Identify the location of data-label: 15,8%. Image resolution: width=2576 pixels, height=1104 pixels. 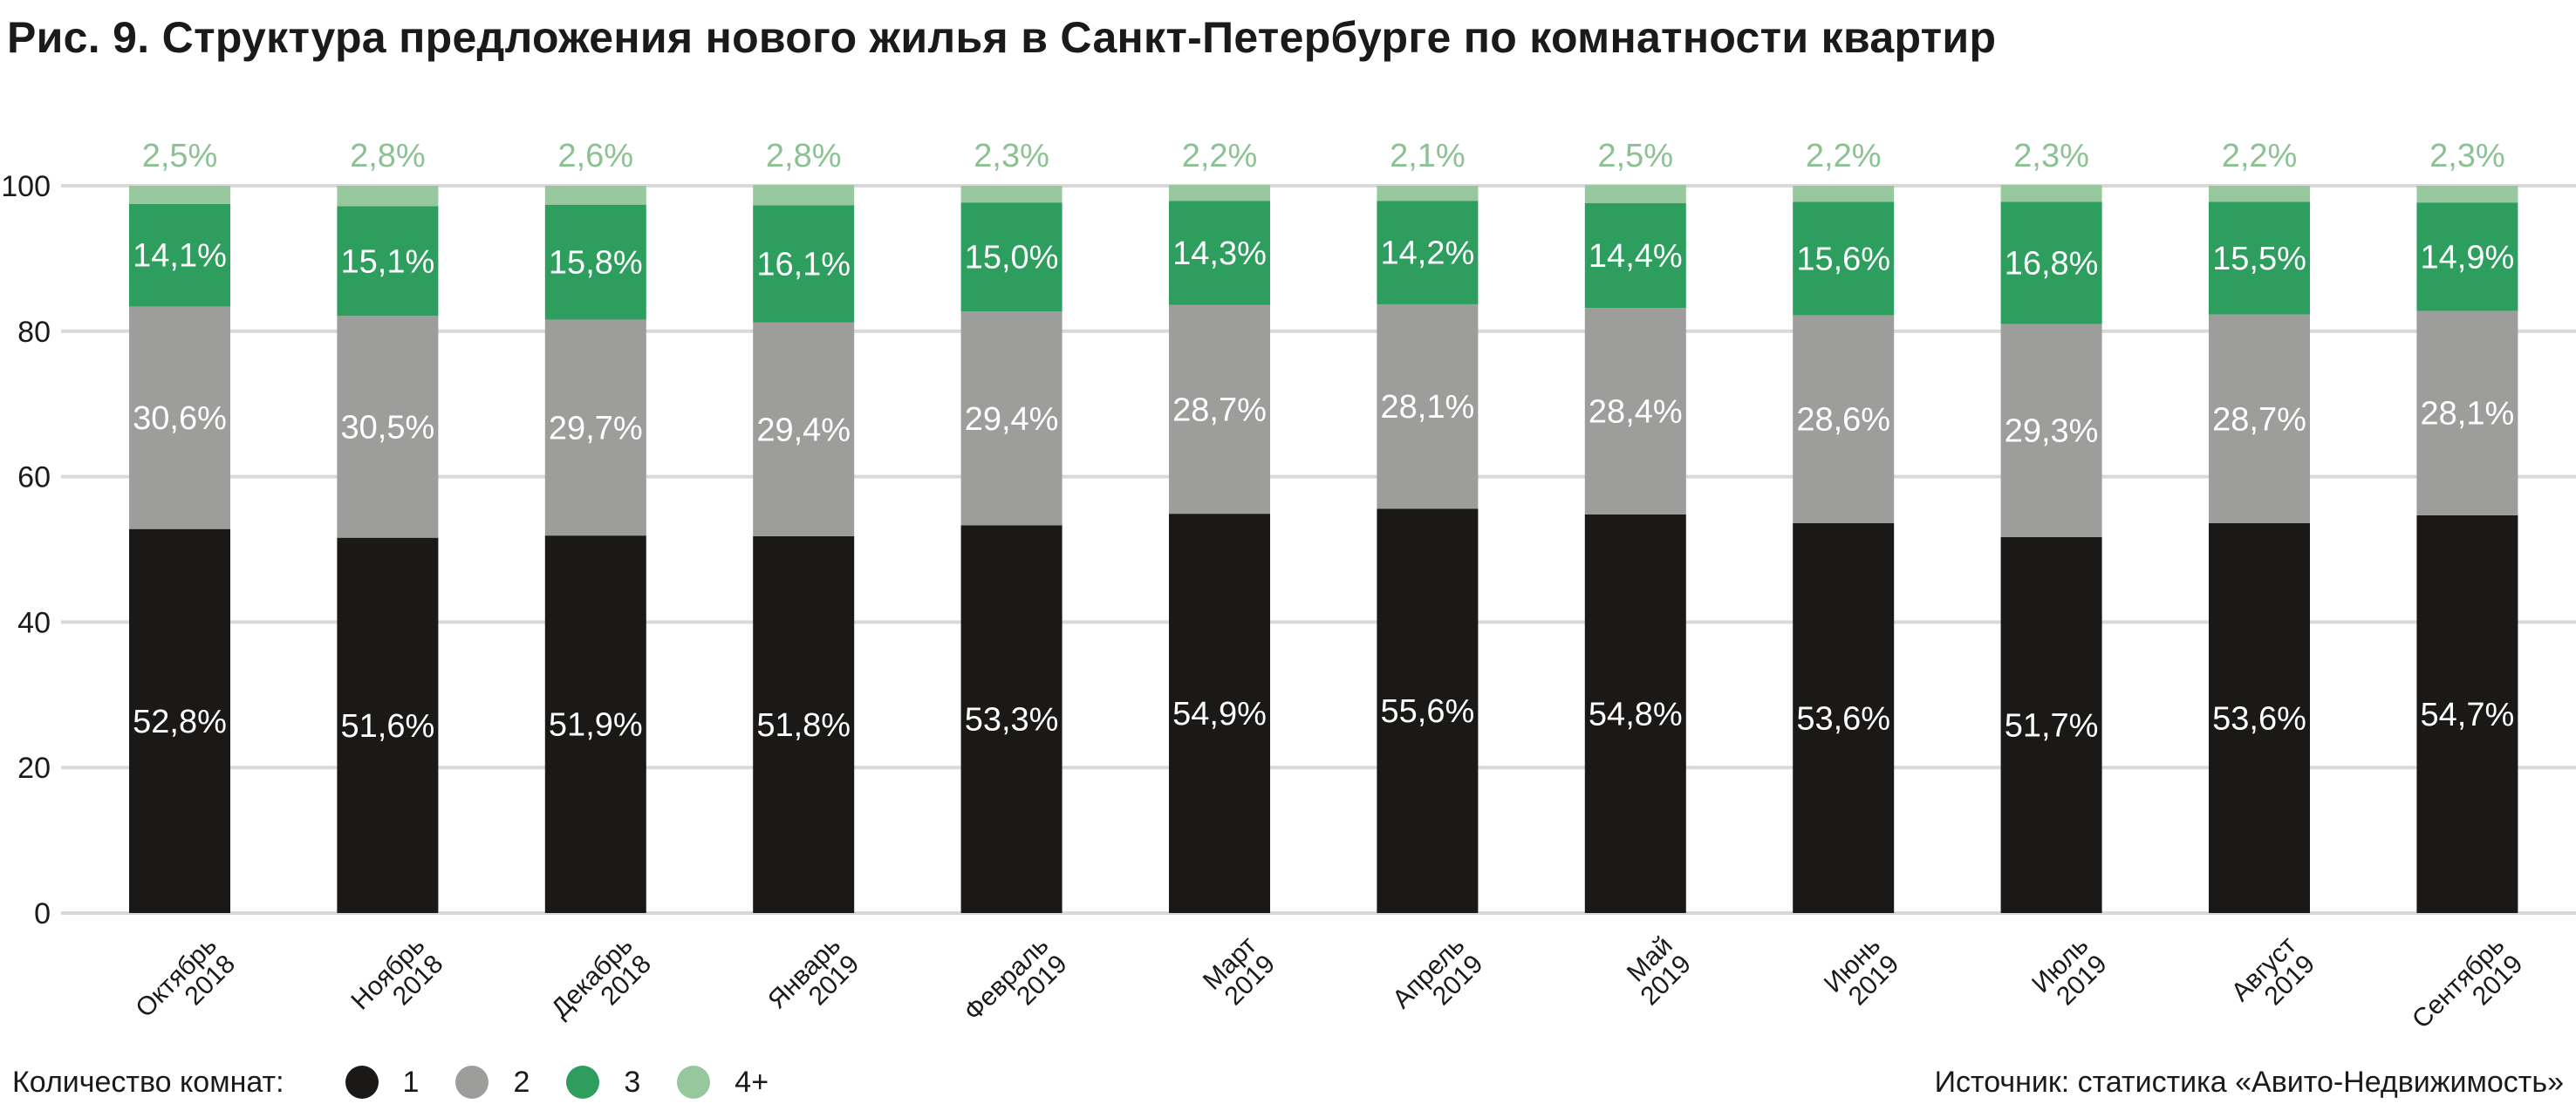
(596, 264).